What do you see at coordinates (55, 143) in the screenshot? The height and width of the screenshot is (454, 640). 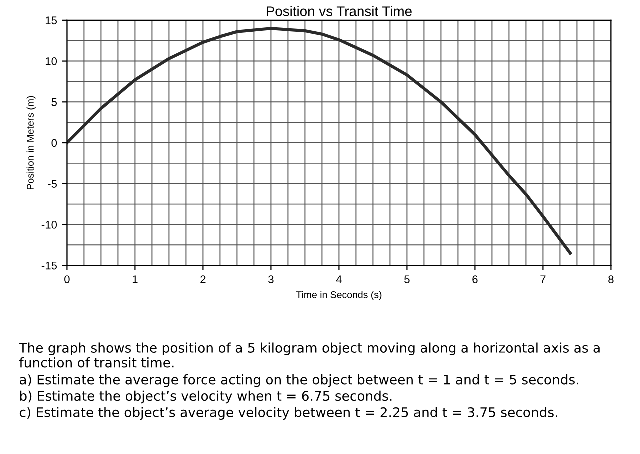 I see `y-tick-label: 0` at bounding box center [55, 143].